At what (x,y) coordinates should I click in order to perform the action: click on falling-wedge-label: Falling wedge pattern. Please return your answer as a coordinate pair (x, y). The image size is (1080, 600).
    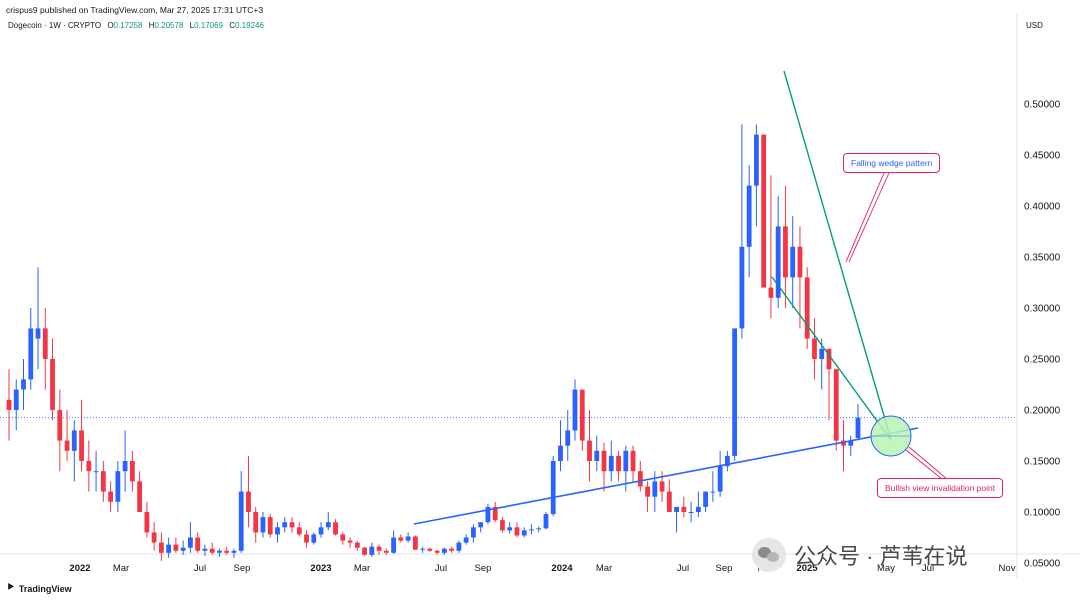
    Looking at the image, I should click on (892, 163).